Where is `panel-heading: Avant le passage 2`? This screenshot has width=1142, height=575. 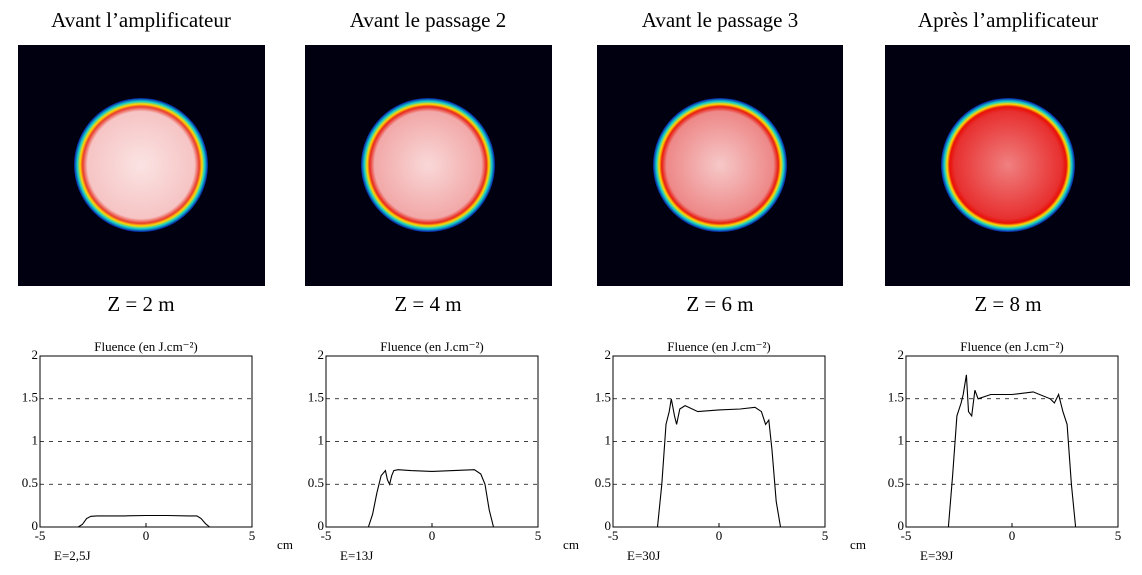
panel-heading: Avant le passage 2 is located at coordinates (428, 20).